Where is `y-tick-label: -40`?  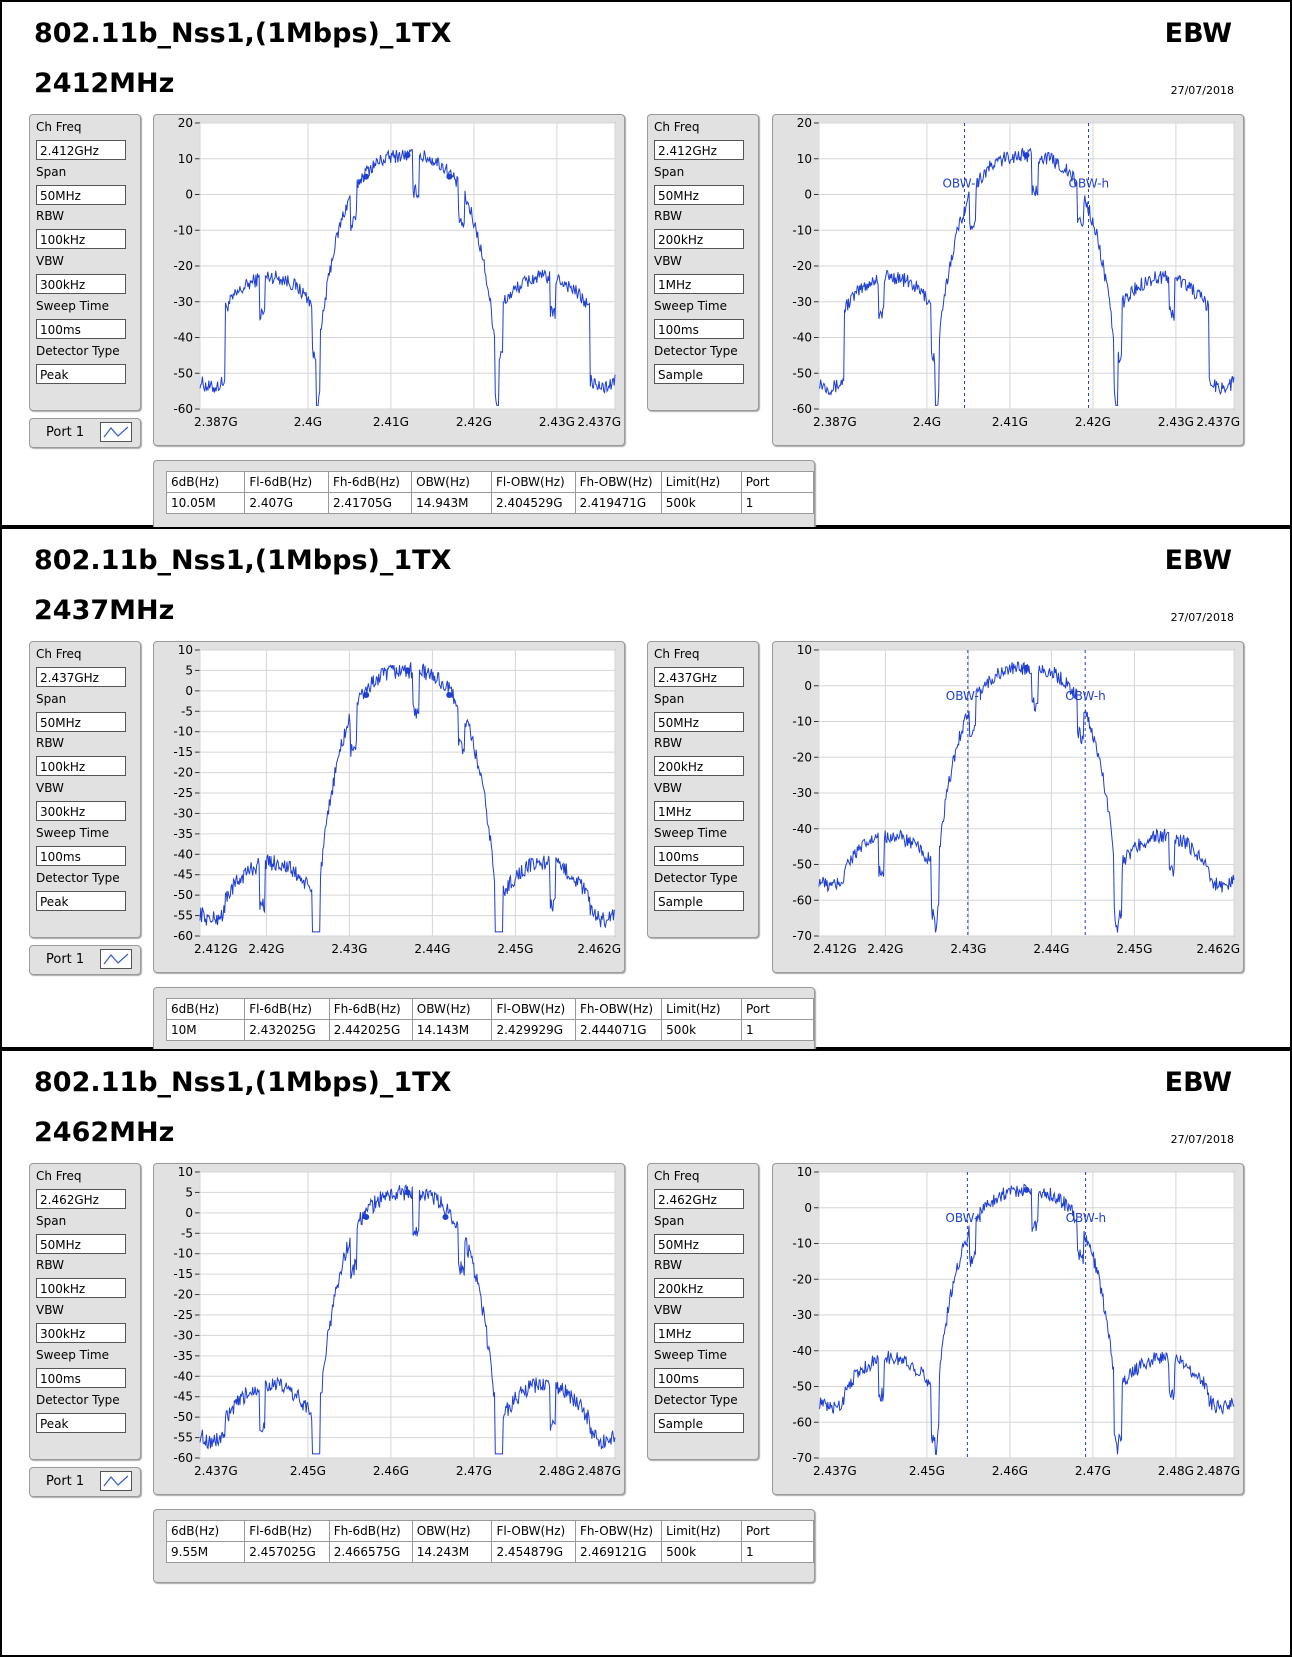 y-tick-label: -40 is located at coordinates (183, 1376).